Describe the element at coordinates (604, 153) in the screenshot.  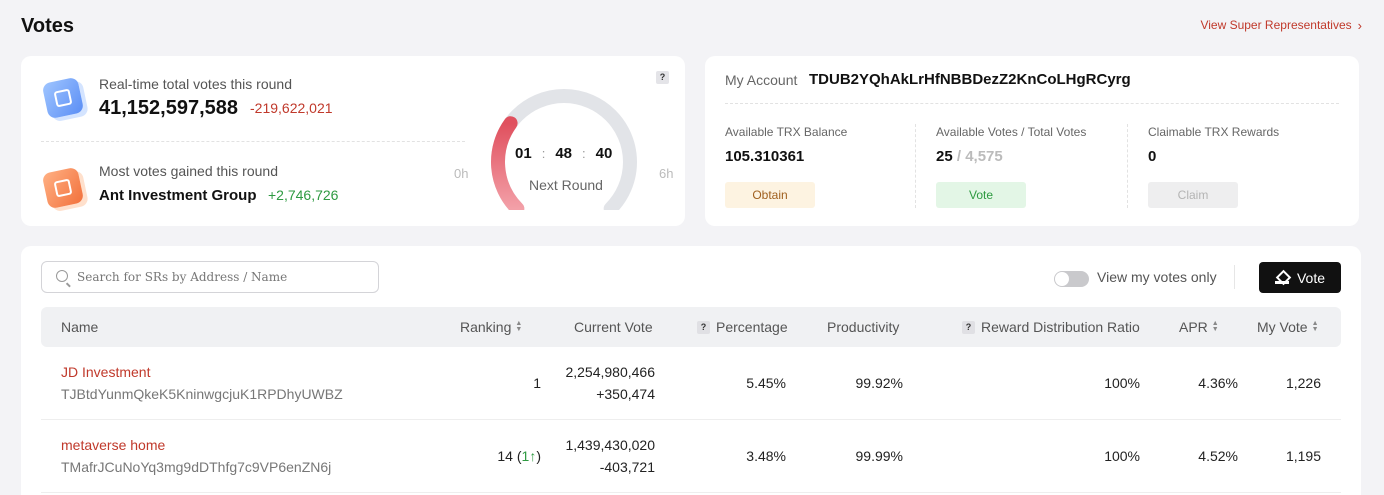
I see `timer-seconds: 40` at that location.